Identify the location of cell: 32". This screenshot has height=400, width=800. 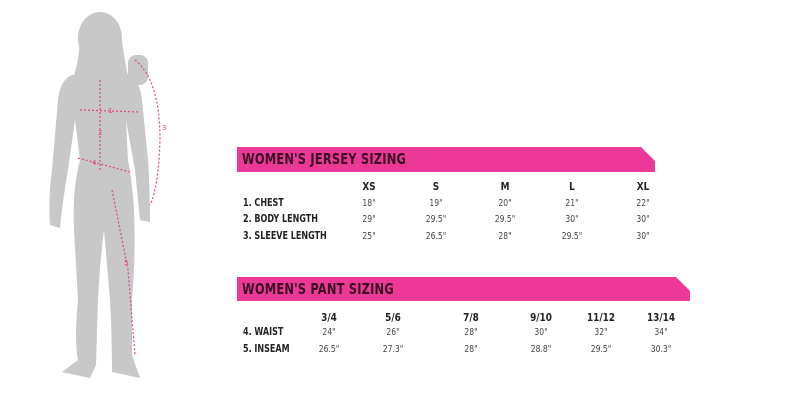
(601, 332).